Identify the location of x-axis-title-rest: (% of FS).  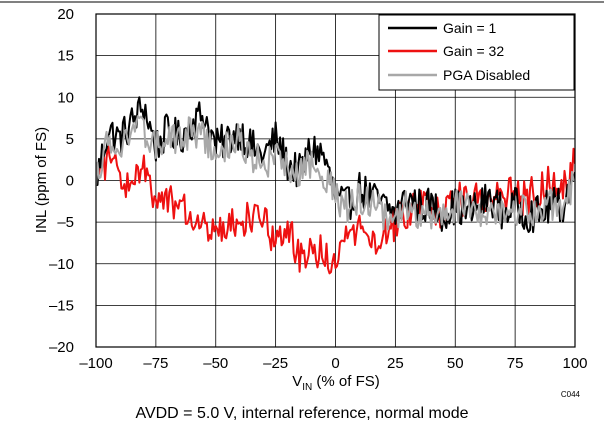
(346, 381).